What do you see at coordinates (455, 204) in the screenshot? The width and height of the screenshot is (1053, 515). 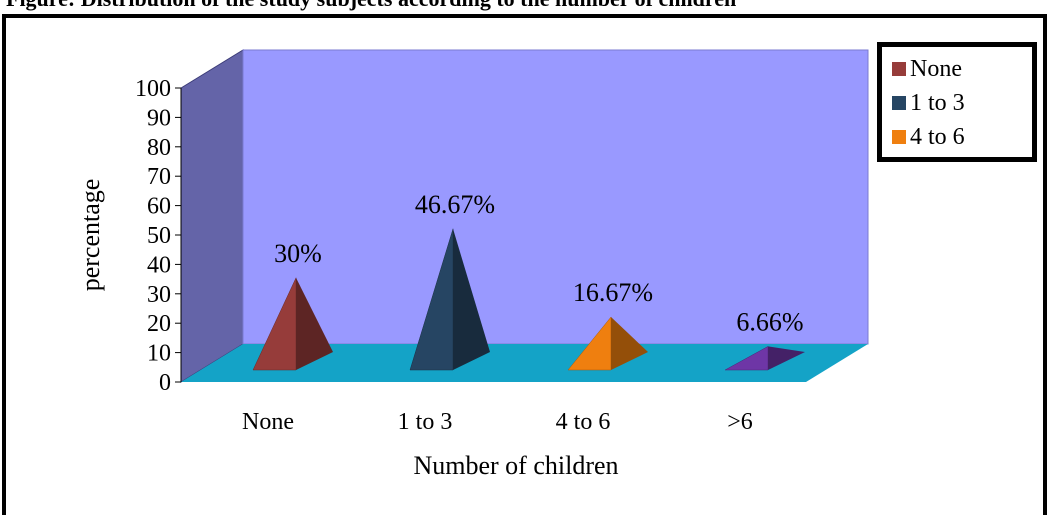 I see `data-label: 46.67%` at bounding box center [455, 204].